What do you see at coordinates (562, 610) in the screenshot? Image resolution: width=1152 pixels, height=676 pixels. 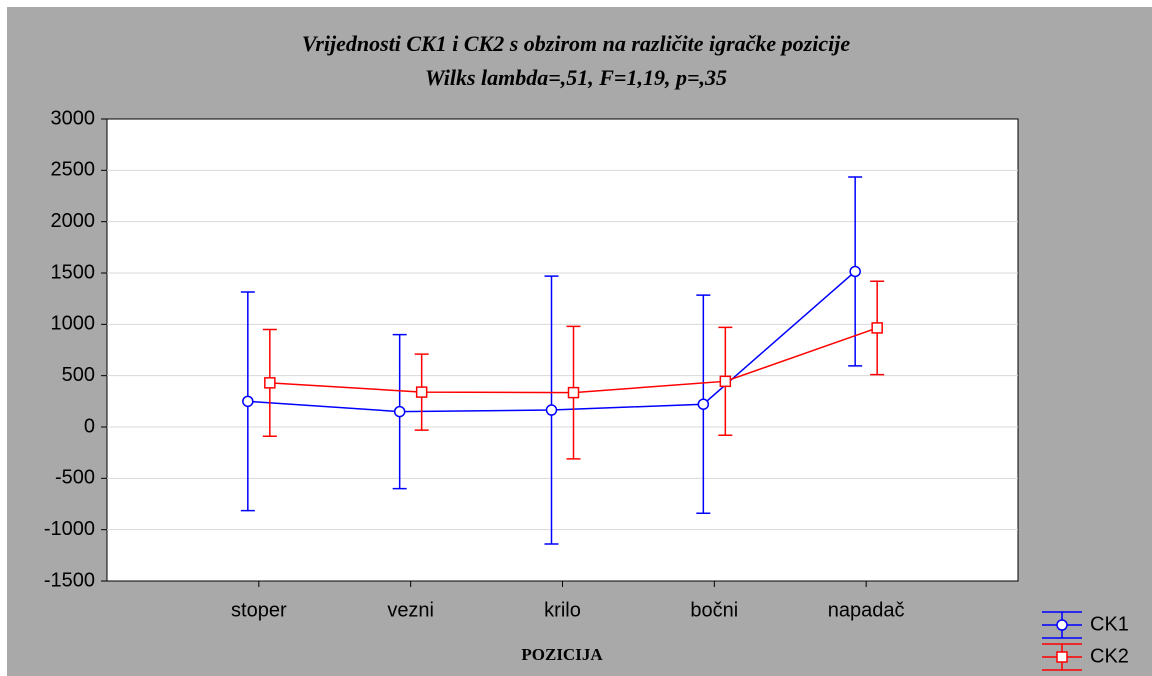 I see `x-tick-label: krilo` at bounding box center [562, 610].